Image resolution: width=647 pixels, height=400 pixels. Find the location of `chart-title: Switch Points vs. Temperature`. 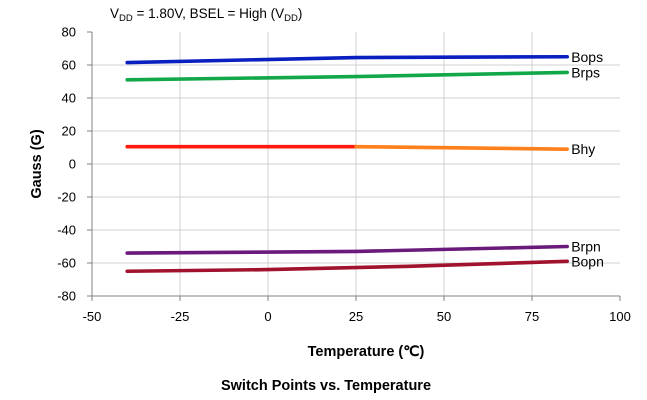

chart-title: Switch Points vs. Temperature is located at coordinates (326, 386).